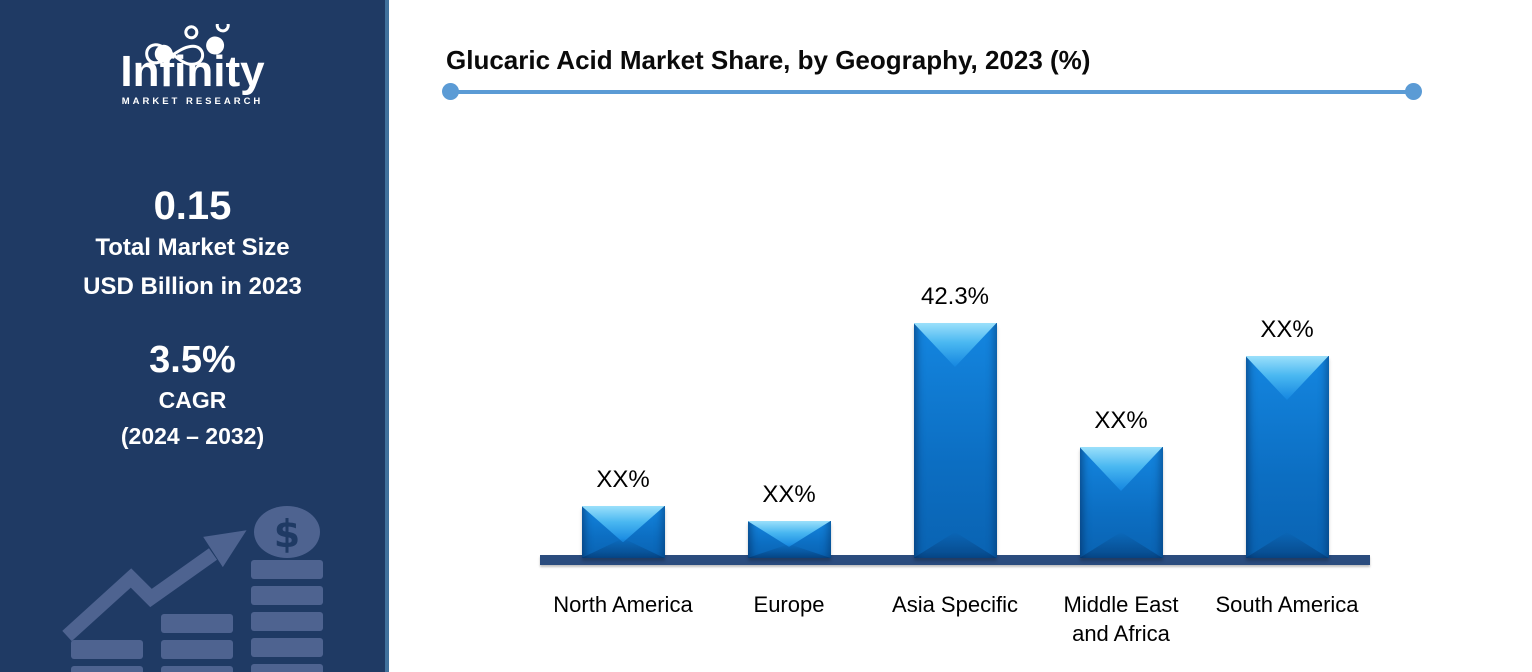  What do you see at coordinates (192, 71) in the screenshot?
I see `brand-name: Infinity` at bounding box center [192, 71].